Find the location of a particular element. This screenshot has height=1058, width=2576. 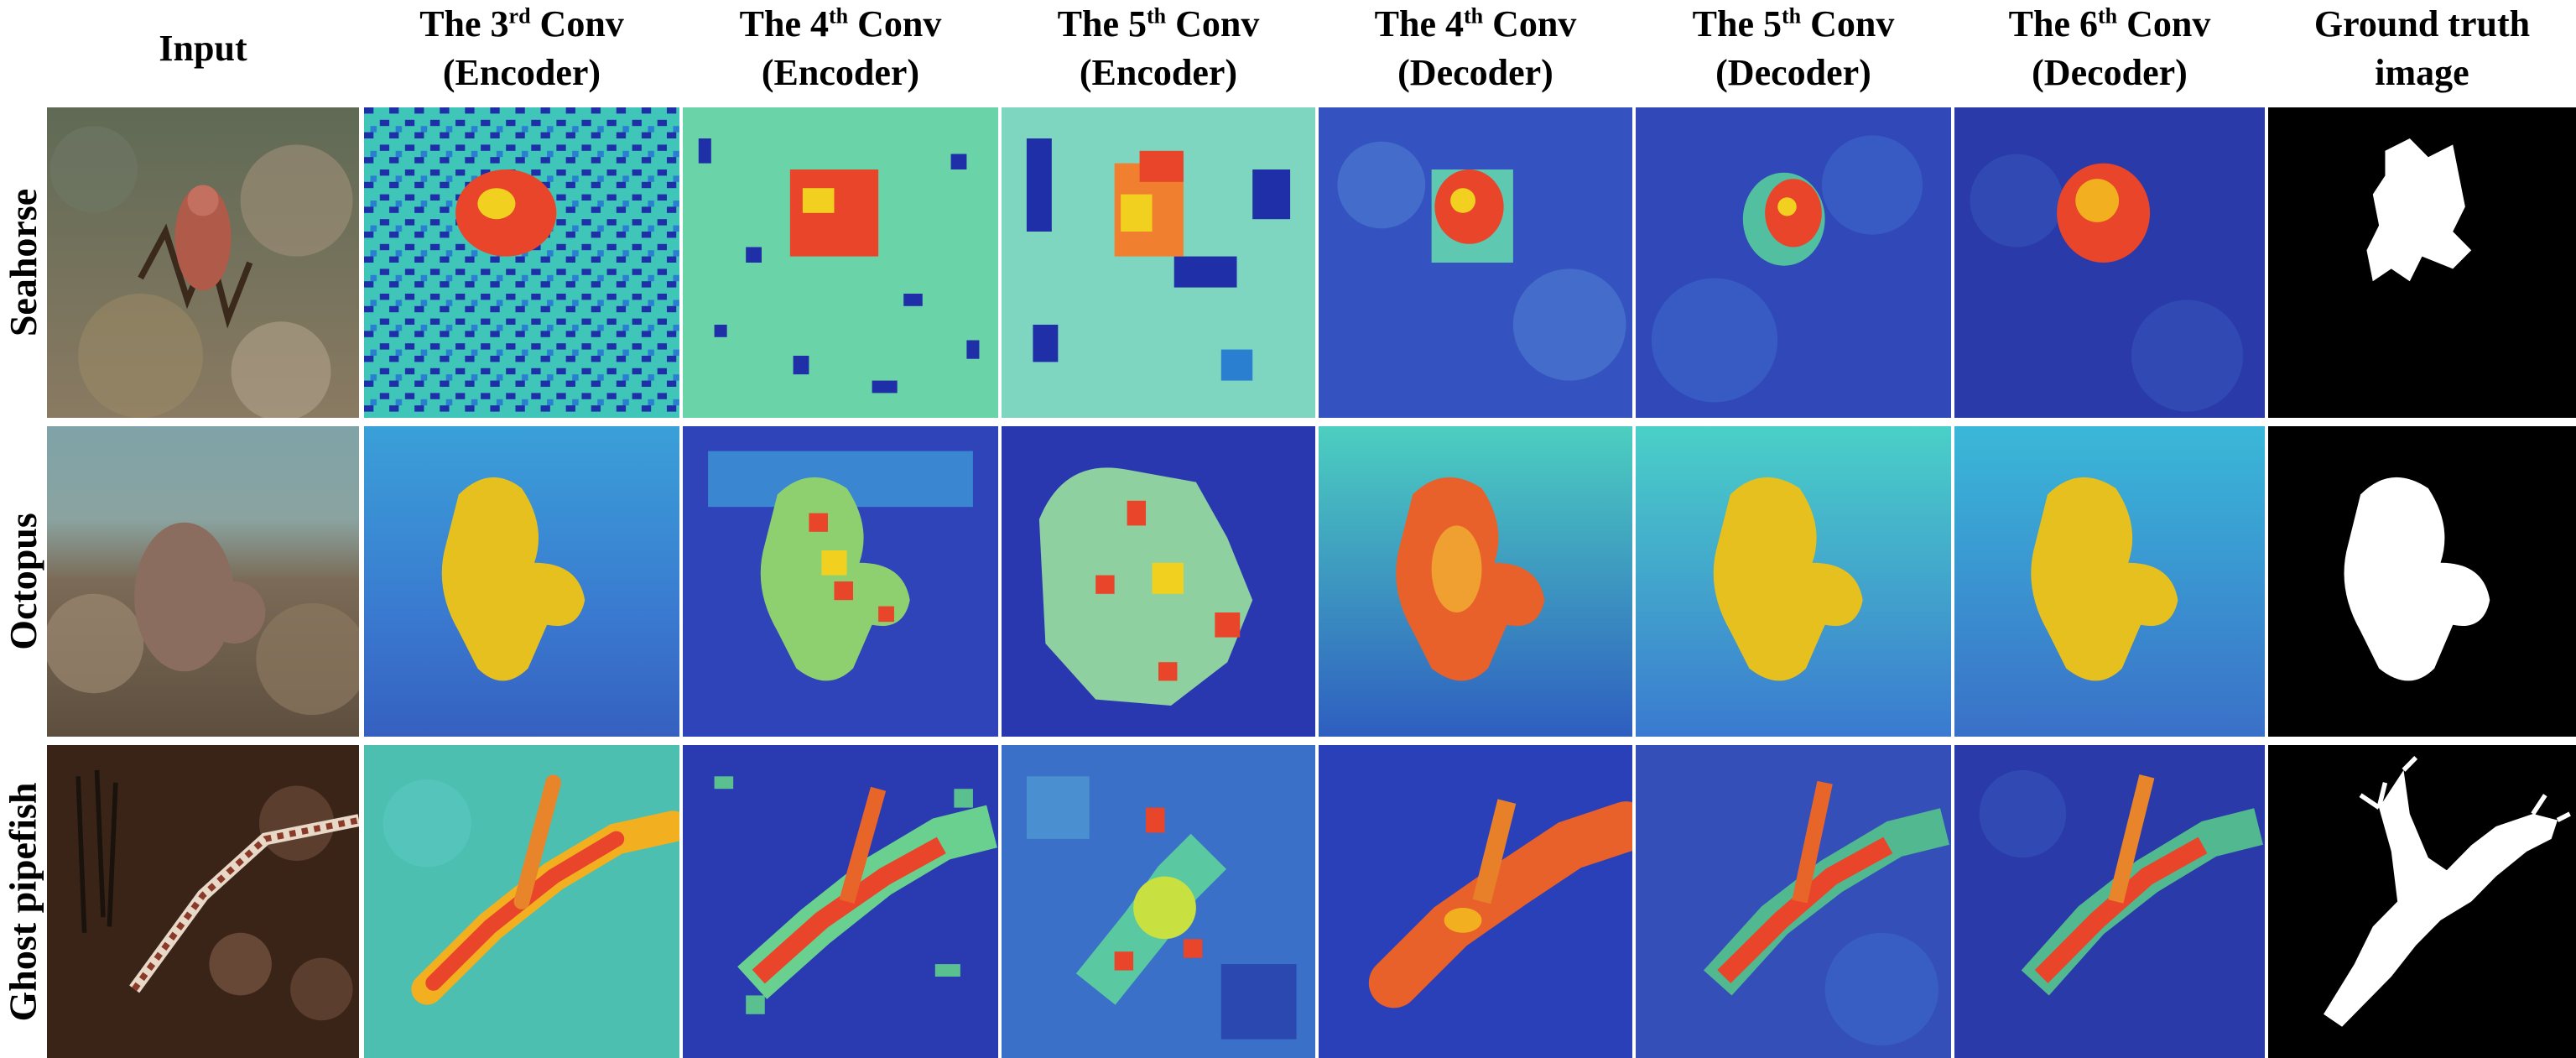

ghost-pipefish-encoder-conv3-heatmap is located at coordinates (521, 901).